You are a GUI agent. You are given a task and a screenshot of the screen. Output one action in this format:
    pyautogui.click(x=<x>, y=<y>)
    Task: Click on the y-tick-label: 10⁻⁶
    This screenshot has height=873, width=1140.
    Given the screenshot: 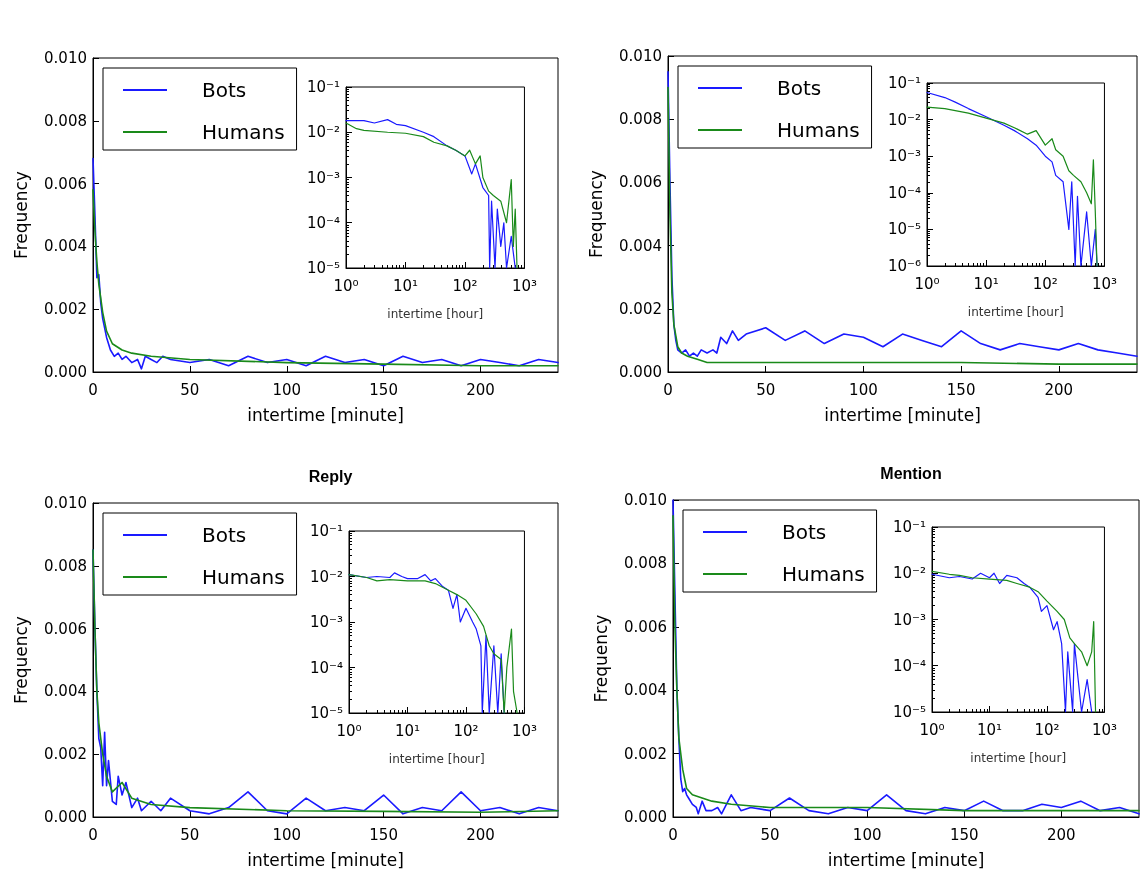 What is the action you would take?
    pyautogui.click(x=904, y=266)
    